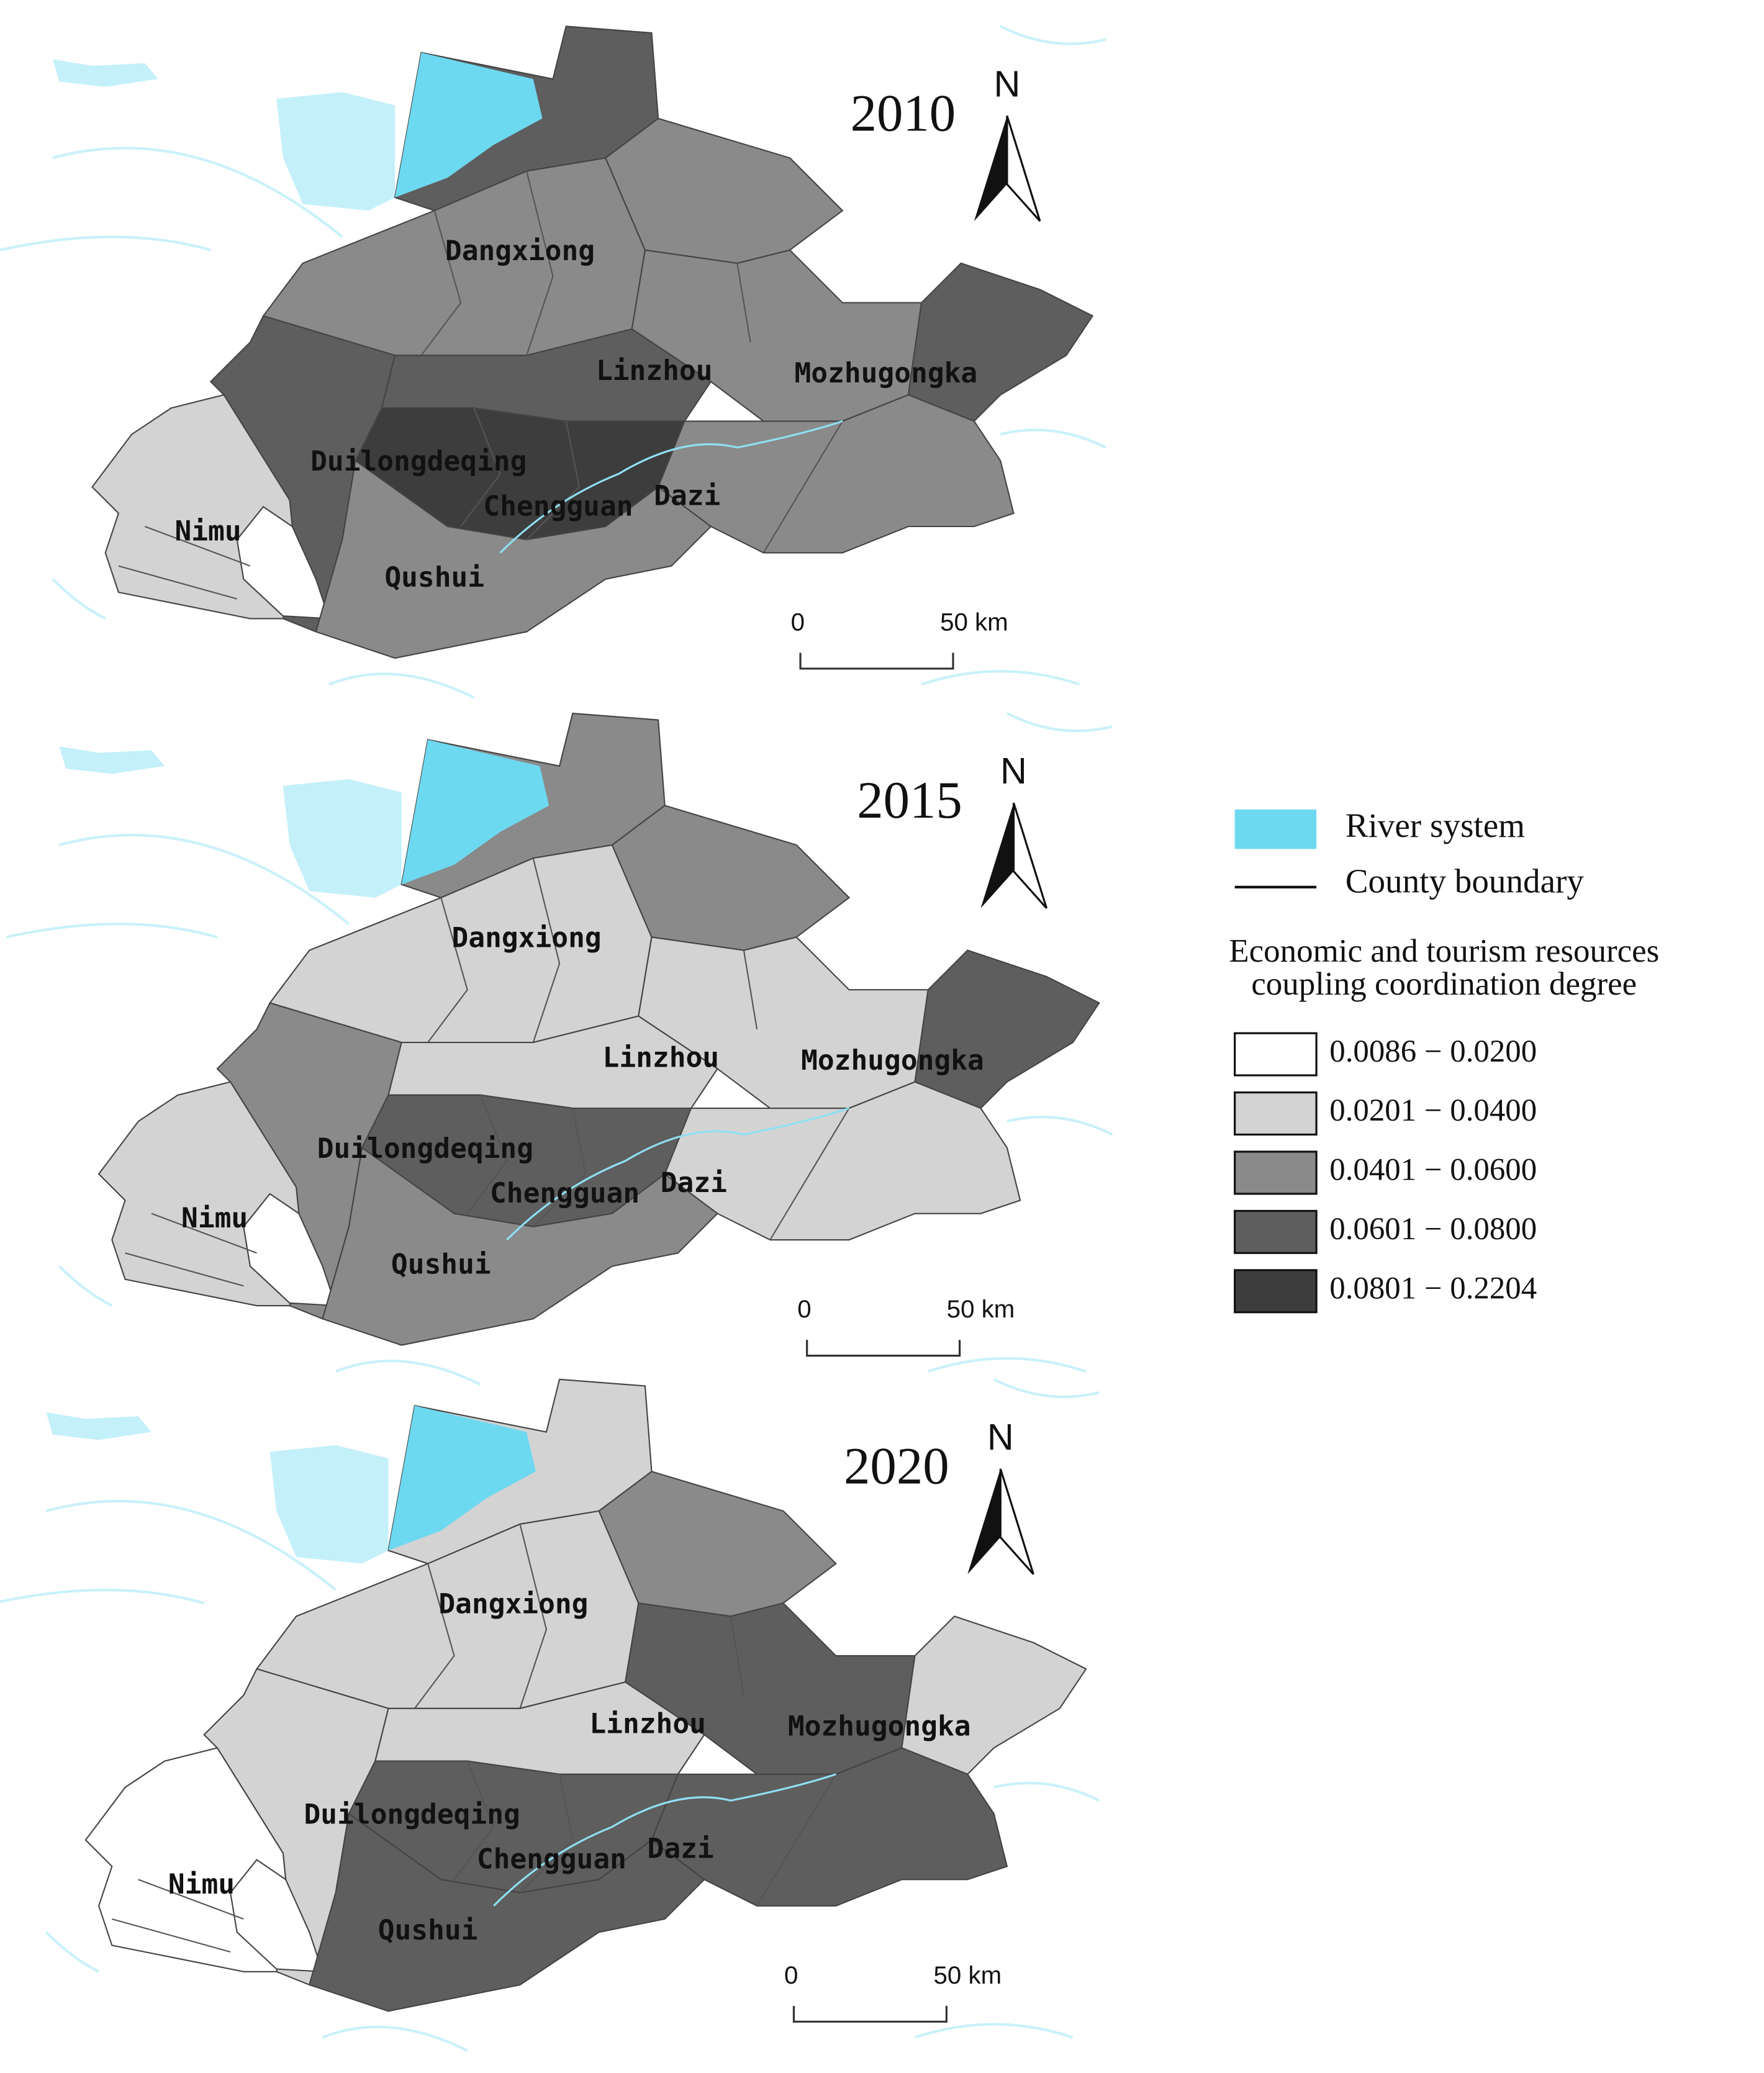 This screenshot has height=2073, width=1764. I want to click on map-year: 2020, so click(896, 1467).